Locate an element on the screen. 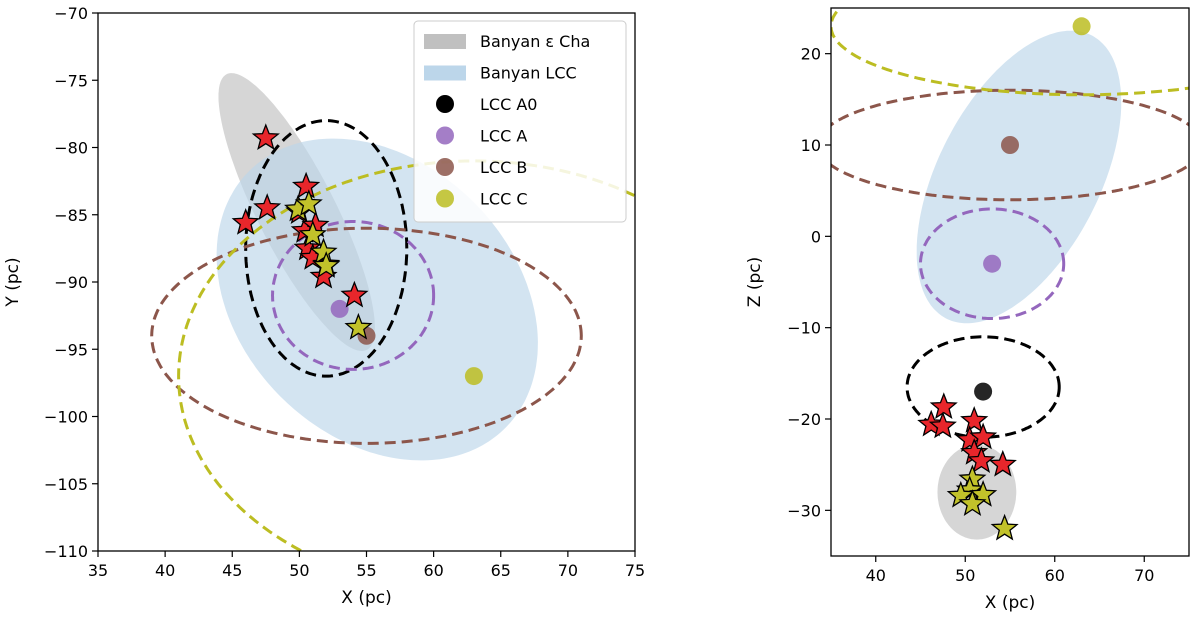  y-tick-label: −100 is located at coordinates (66, 417).